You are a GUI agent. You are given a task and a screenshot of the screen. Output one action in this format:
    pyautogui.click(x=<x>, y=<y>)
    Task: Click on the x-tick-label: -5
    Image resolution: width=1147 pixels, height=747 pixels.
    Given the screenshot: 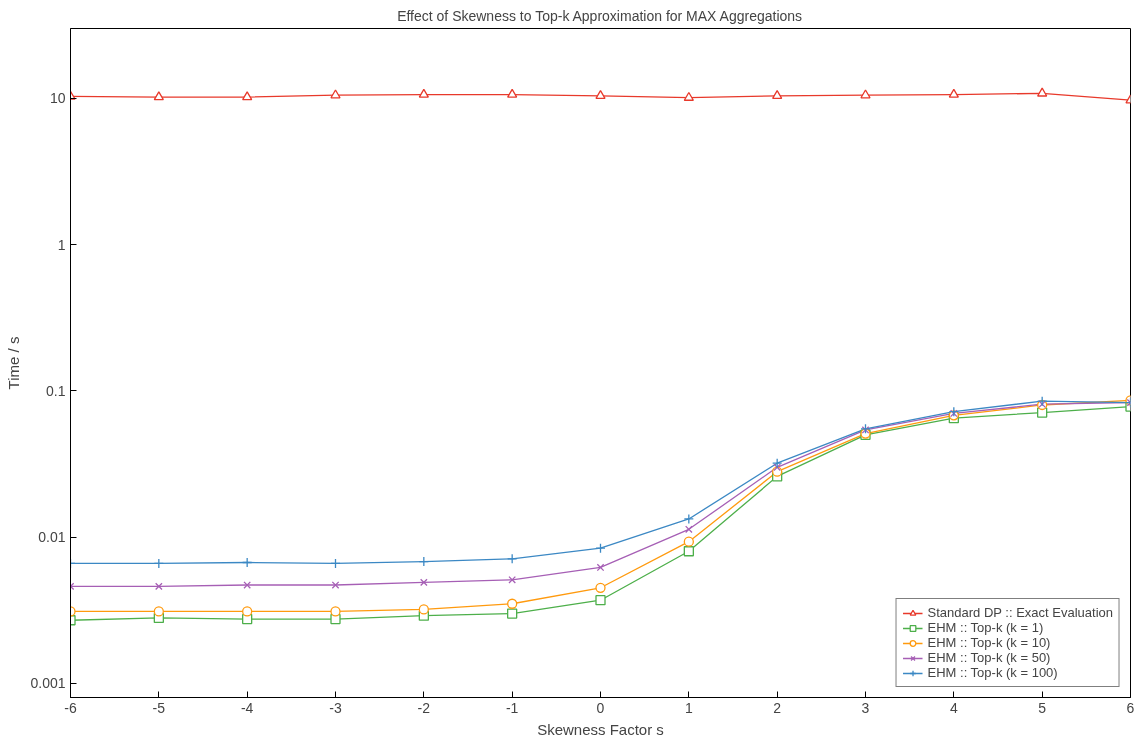 What is the action you would take?
    pyautogui.click(x=159, y=707)
    